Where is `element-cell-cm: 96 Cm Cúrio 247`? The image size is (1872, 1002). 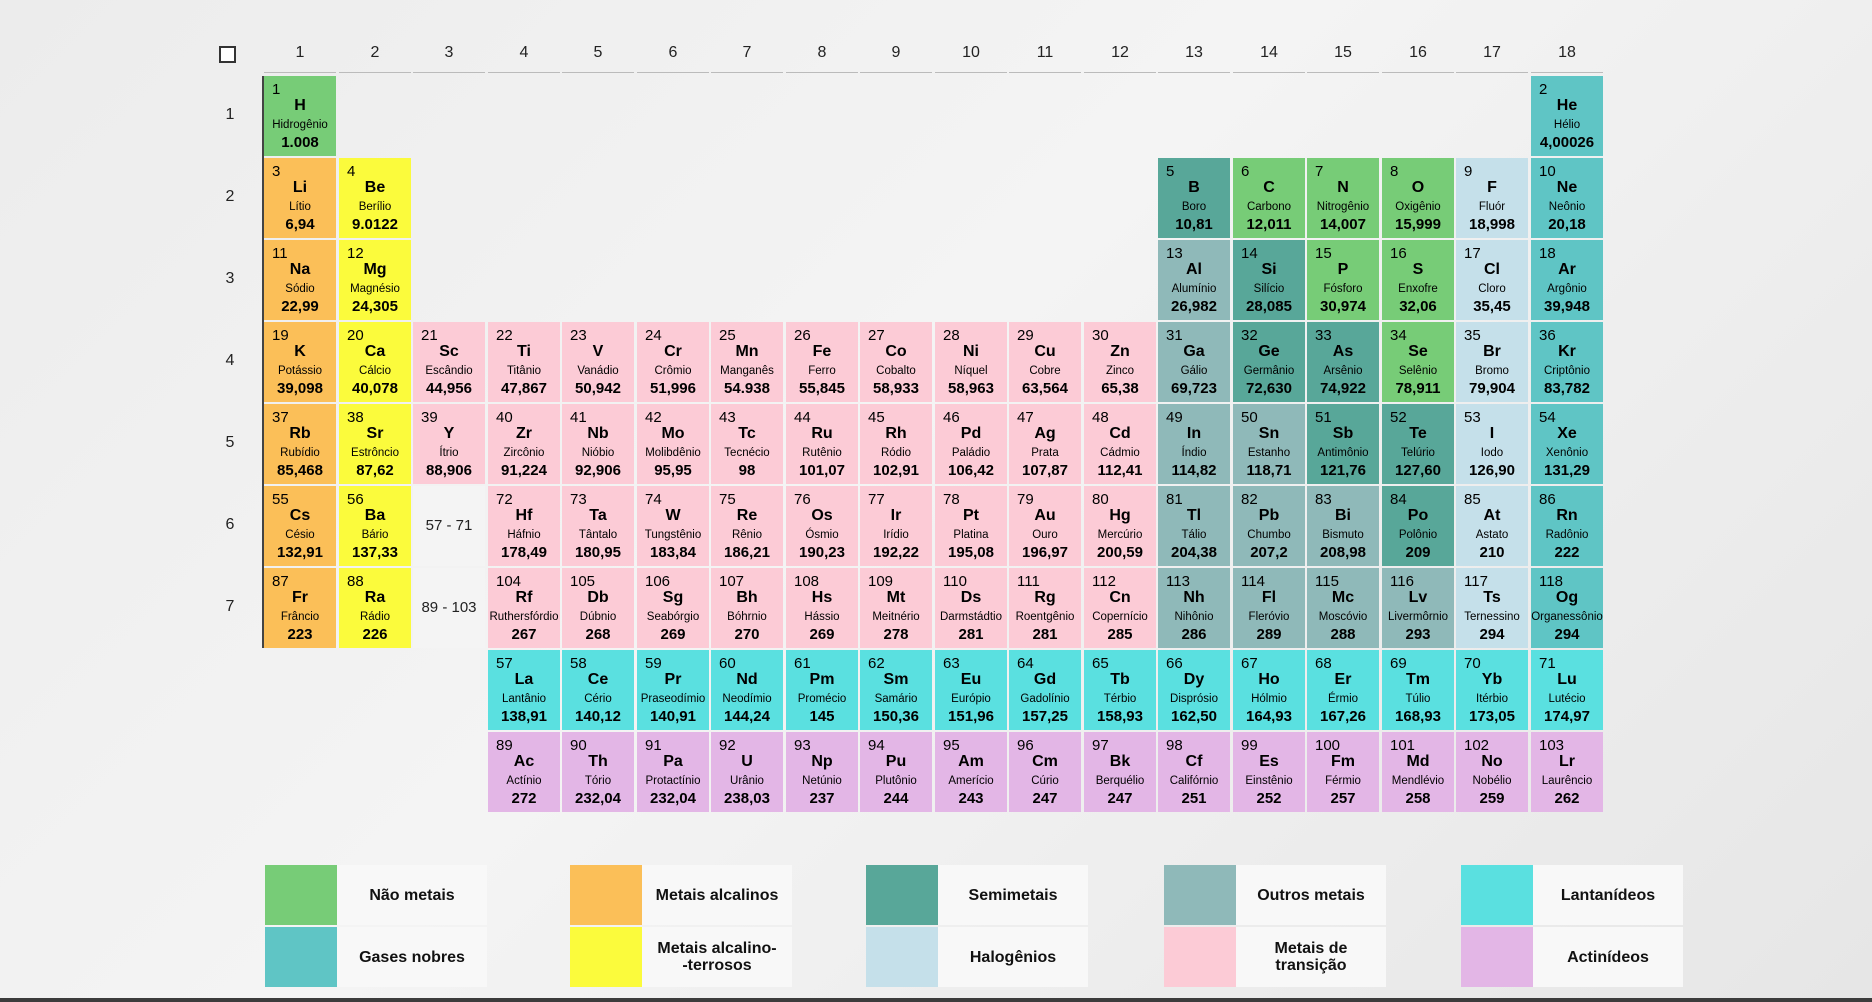
element-cell-cm: 96 Cm Cúrio 247 is located at coordinates (1045, 772).